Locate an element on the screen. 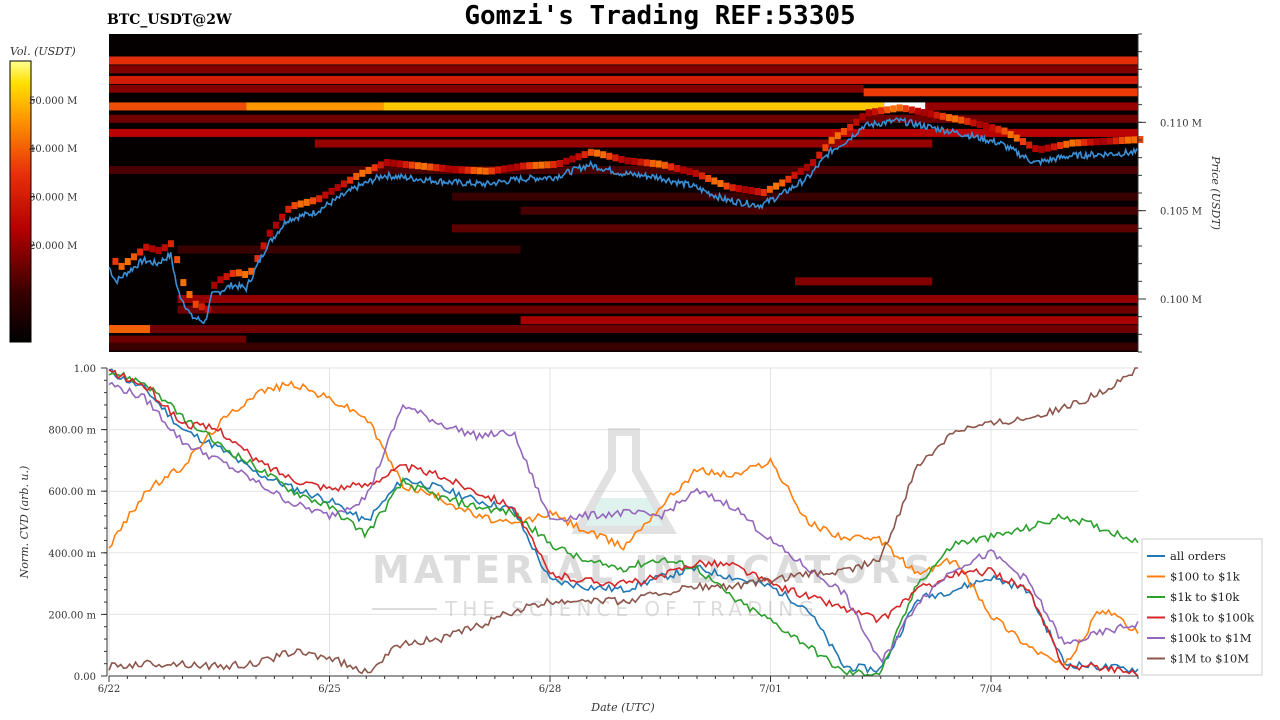  legend-entry-label: $10k to $100k is located at coordinates (1212, 618).